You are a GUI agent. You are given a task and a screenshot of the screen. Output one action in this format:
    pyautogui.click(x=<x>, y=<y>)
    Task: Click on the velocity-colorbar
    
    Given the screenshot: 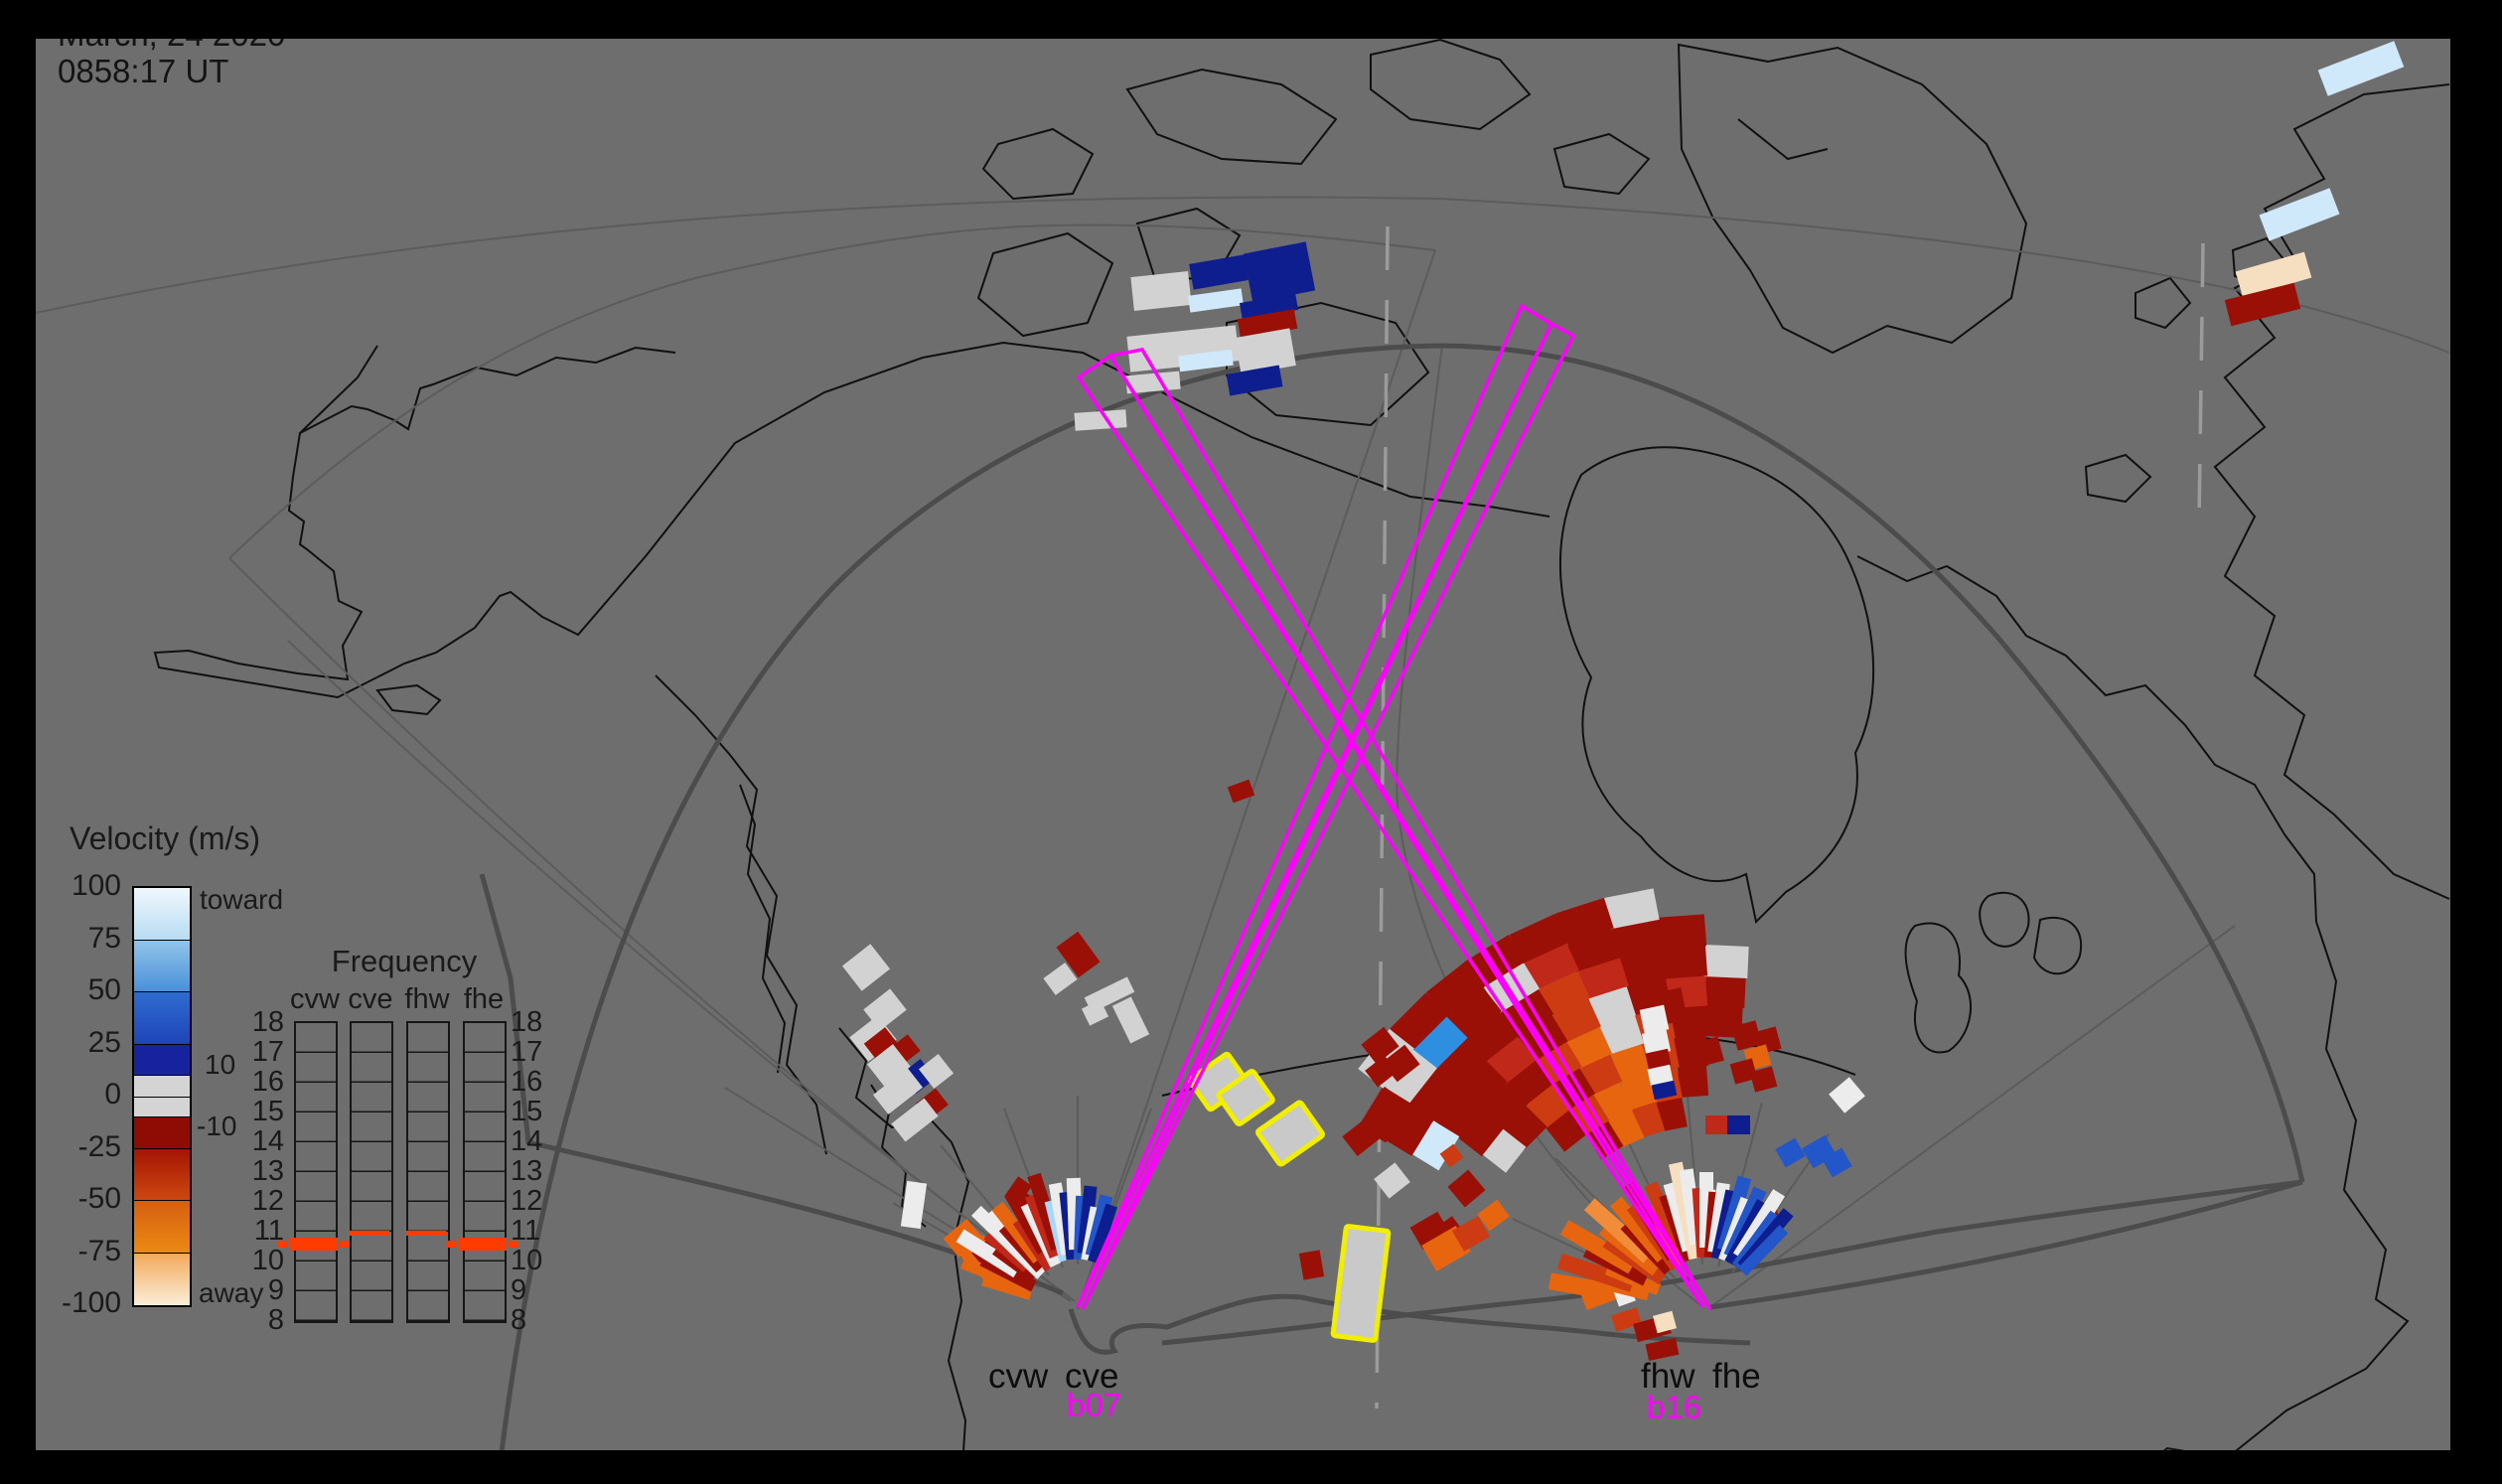 What is the action you would take?
    pyautogui.click(x=162, y=1096)
    